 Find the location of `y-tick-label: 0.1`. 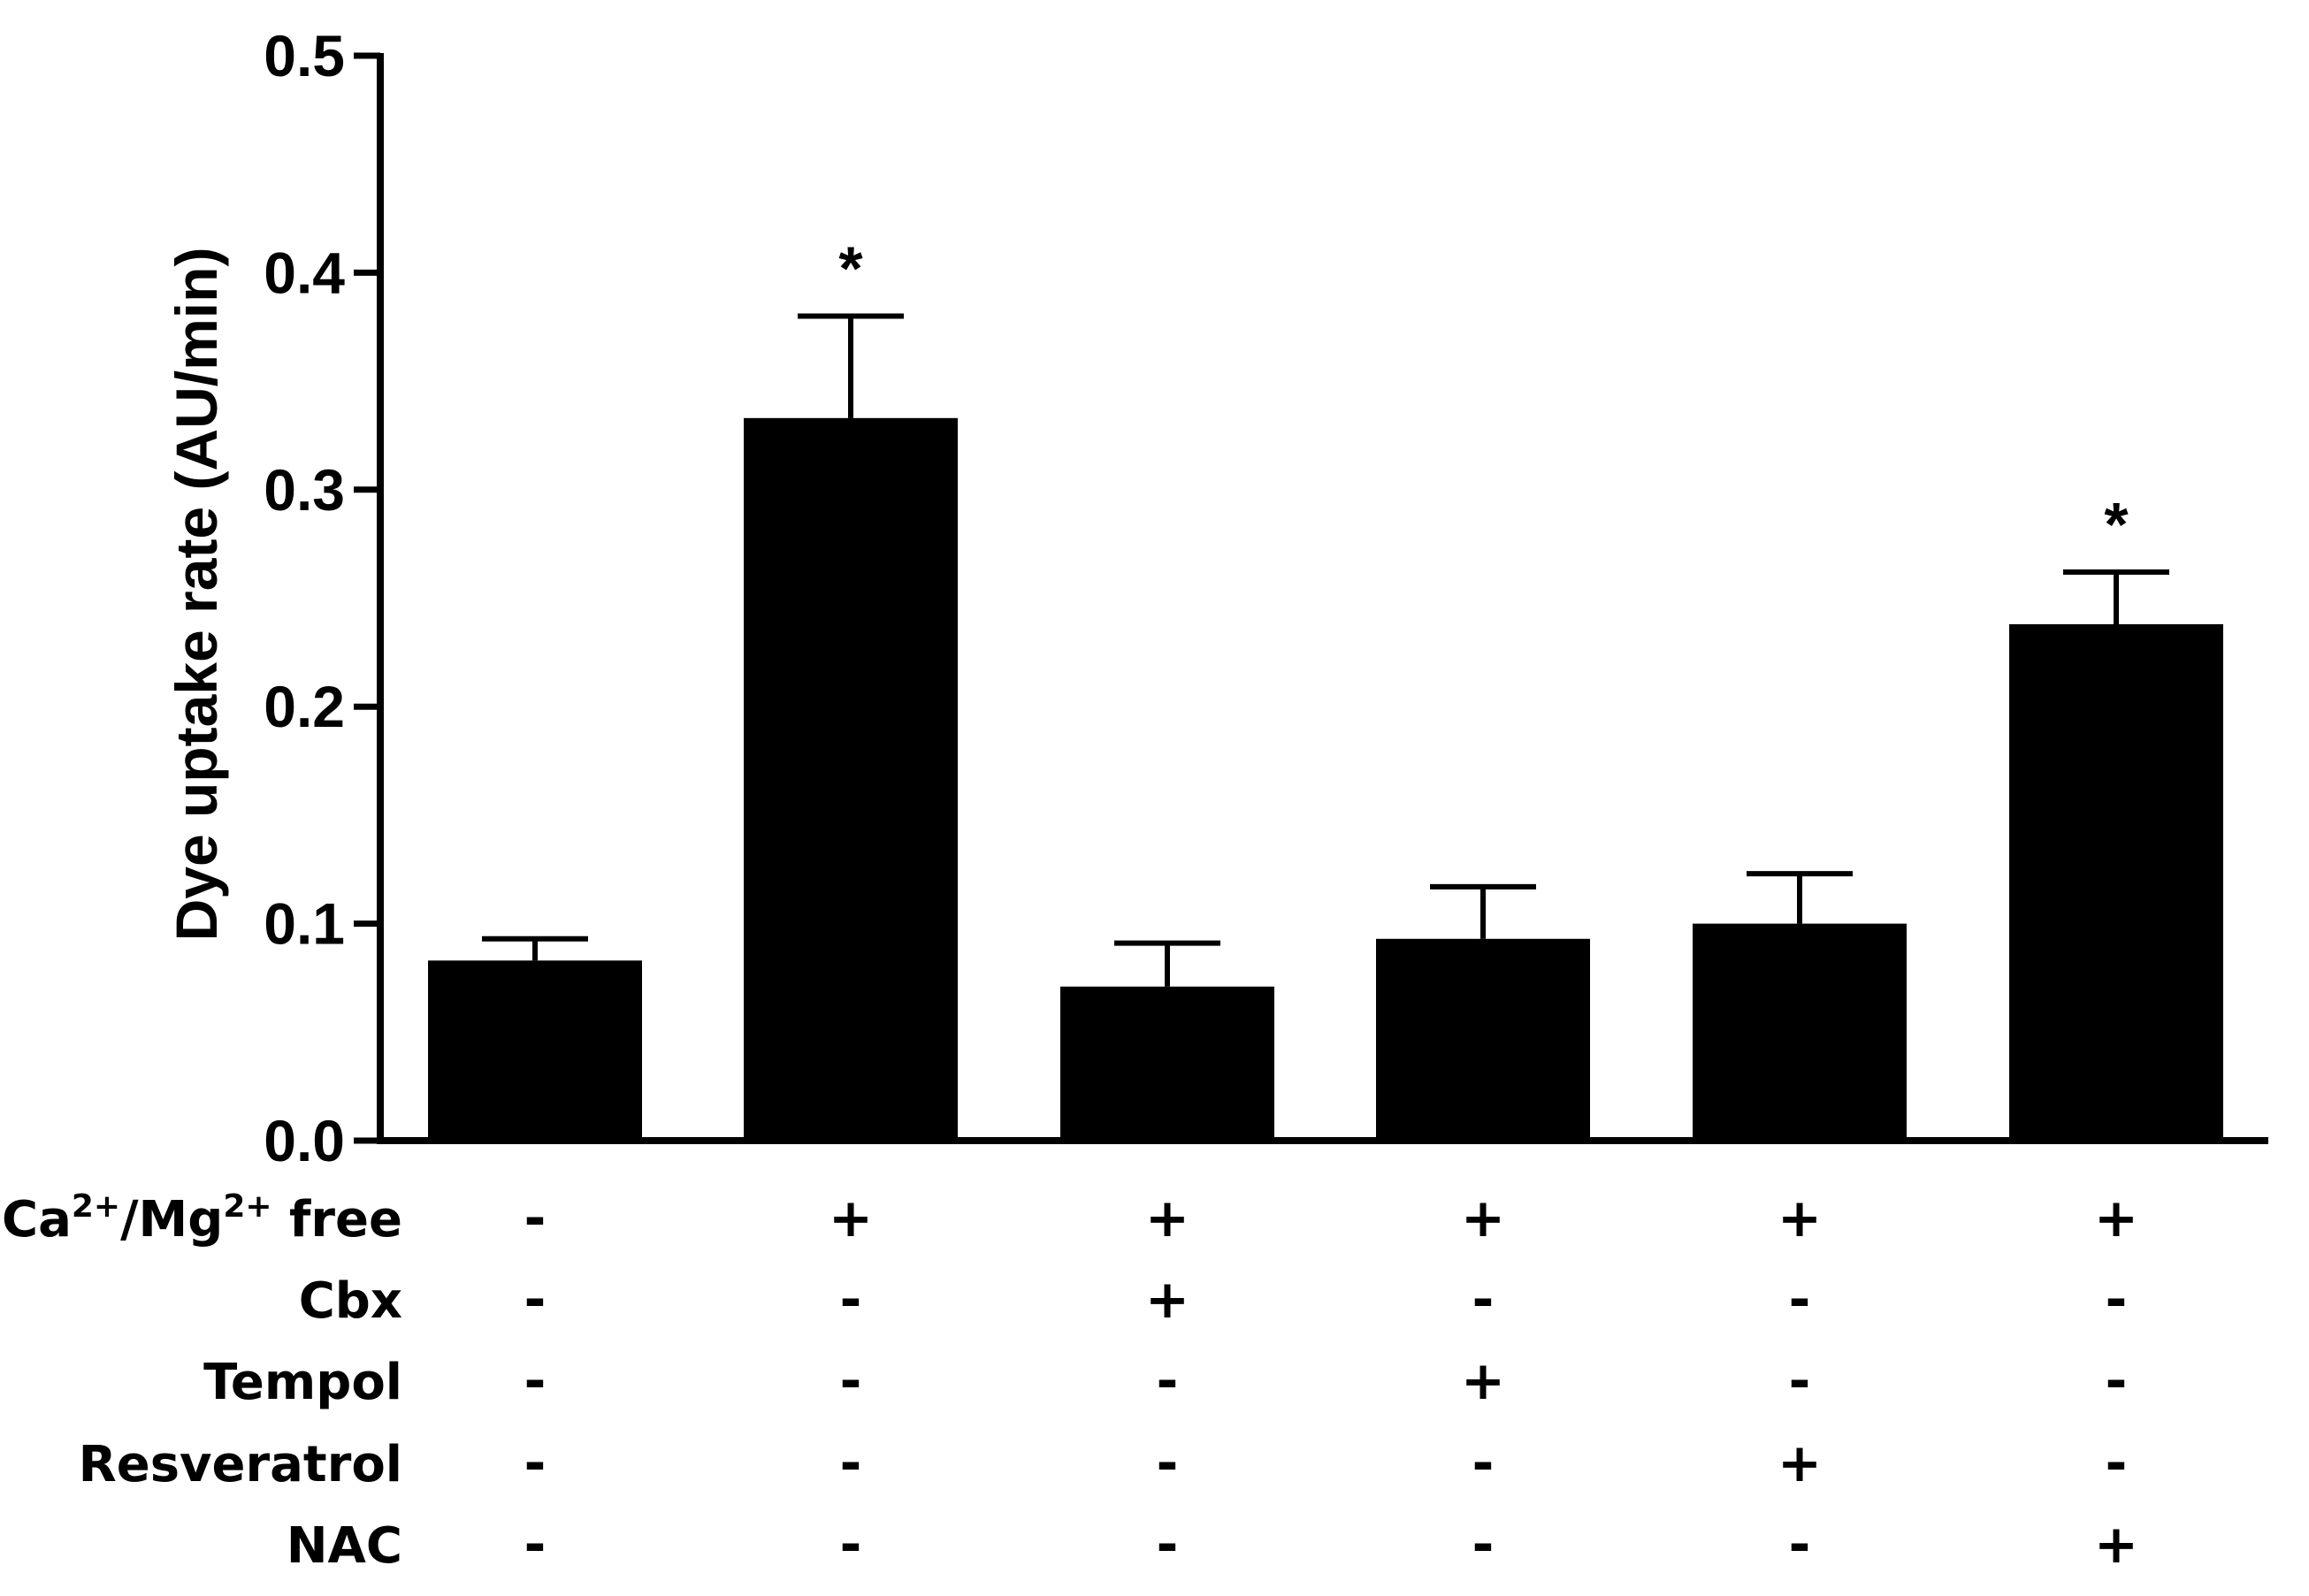

y-tick-label: 0.1 is located at coordinates (304, 924).